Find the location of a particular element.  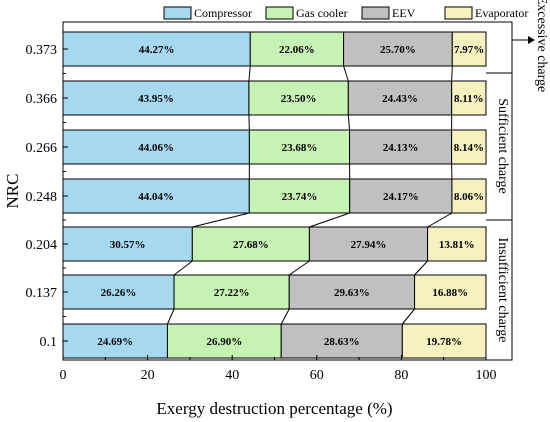

data-label: 22.06% is located at coordinates (297, 50).